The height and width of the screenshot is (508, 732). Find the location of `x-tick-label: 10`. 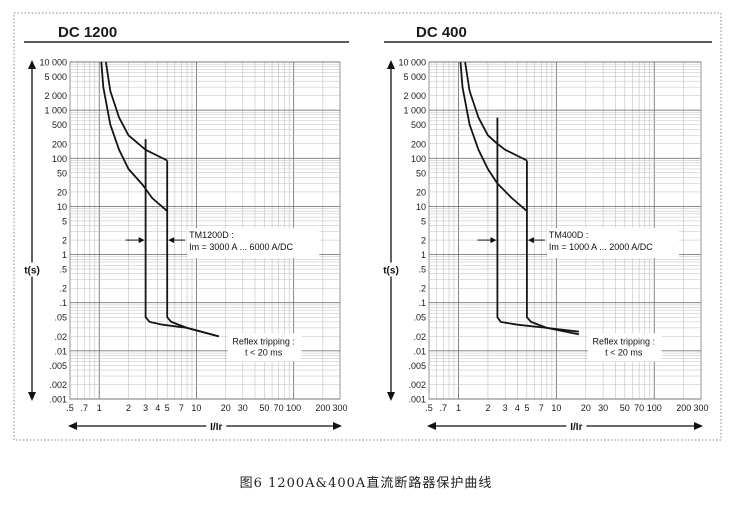

x-tick-label: 10 is located at coordinates (196, 408).